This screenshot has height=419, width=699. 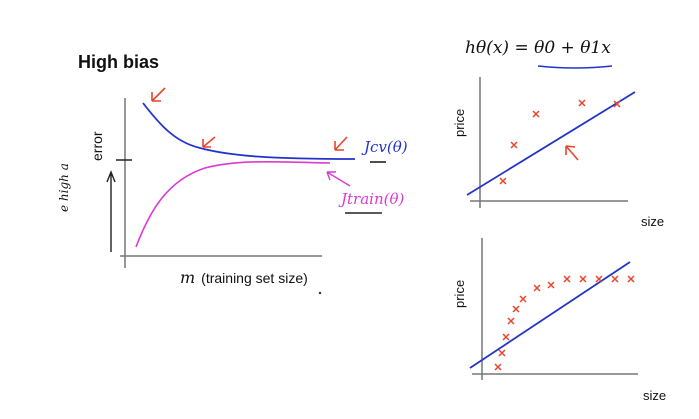 What do you see at coordinates (459, 293) in the screenshot?
I see `plot2-y-label: price` at bounding box center [459, 293].